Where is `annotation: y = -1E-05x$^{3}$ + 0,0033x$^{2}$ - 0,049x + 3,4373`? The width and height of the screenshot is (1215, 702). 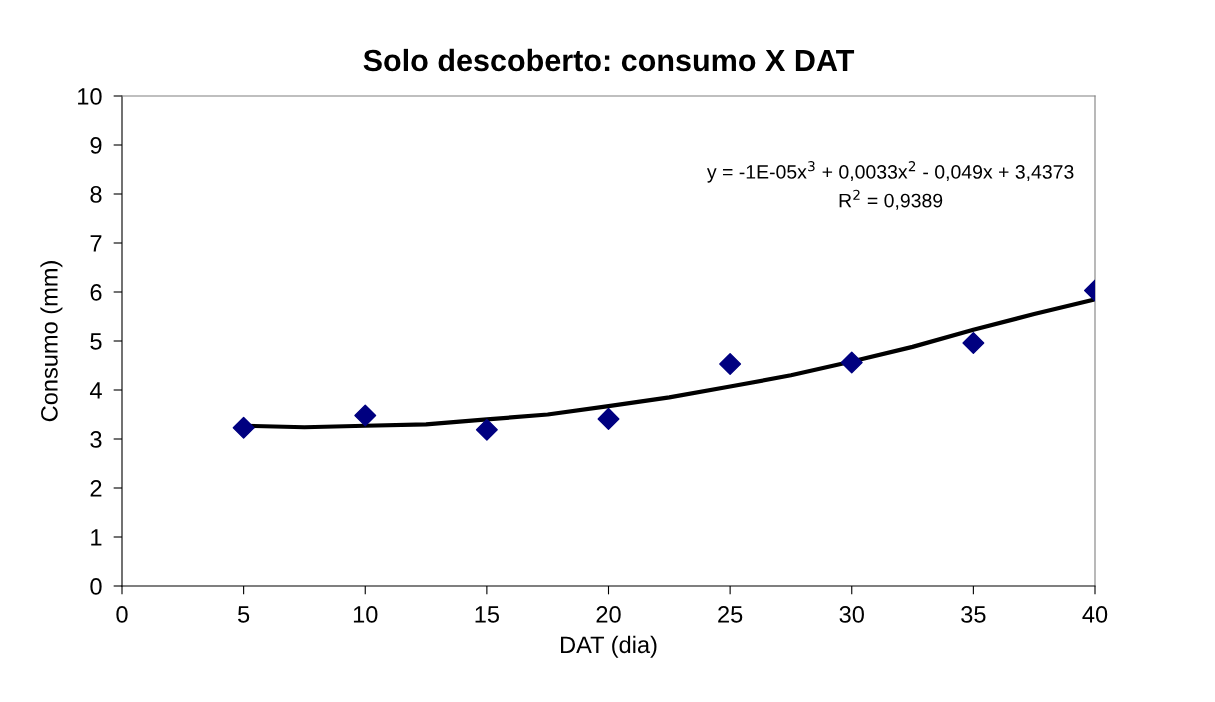 annotation: y = -1E-05x$^{3}$ + 0,0033x$^{2}$ - 0,049x + 3,4373 is located at coordinates (890, 172).